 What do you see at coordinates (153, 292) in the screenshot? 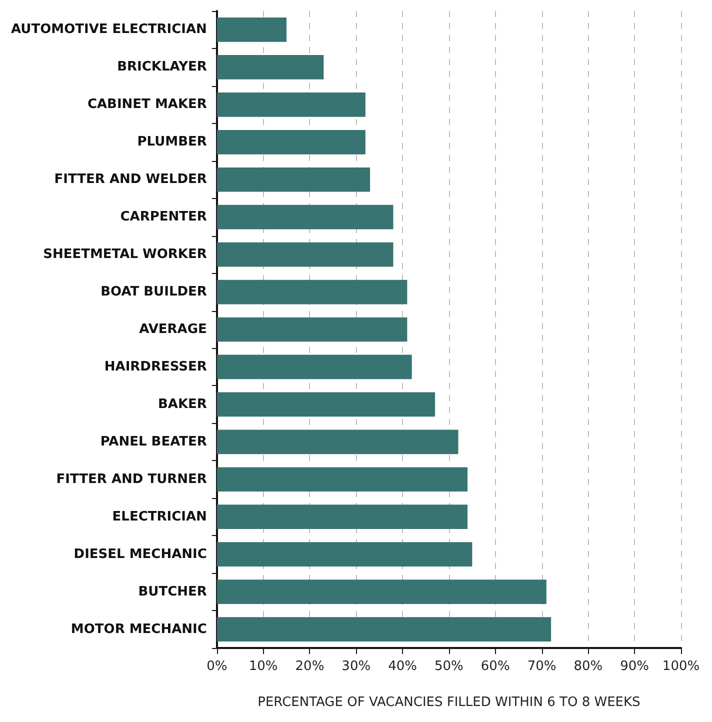
I see `y-tick-label: BOAT BUILDER` at bounding box center [153, 292].